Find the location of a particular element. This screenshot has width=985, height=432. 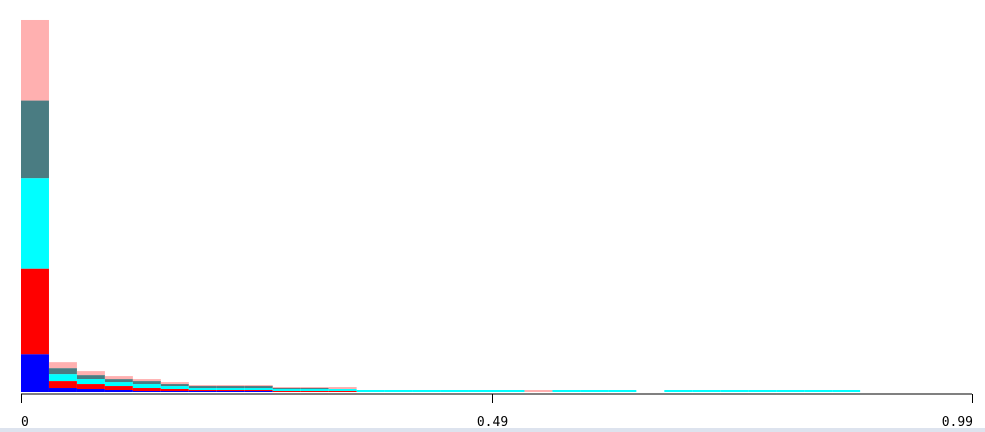

bottom-border is located at coordinates (492, 430).